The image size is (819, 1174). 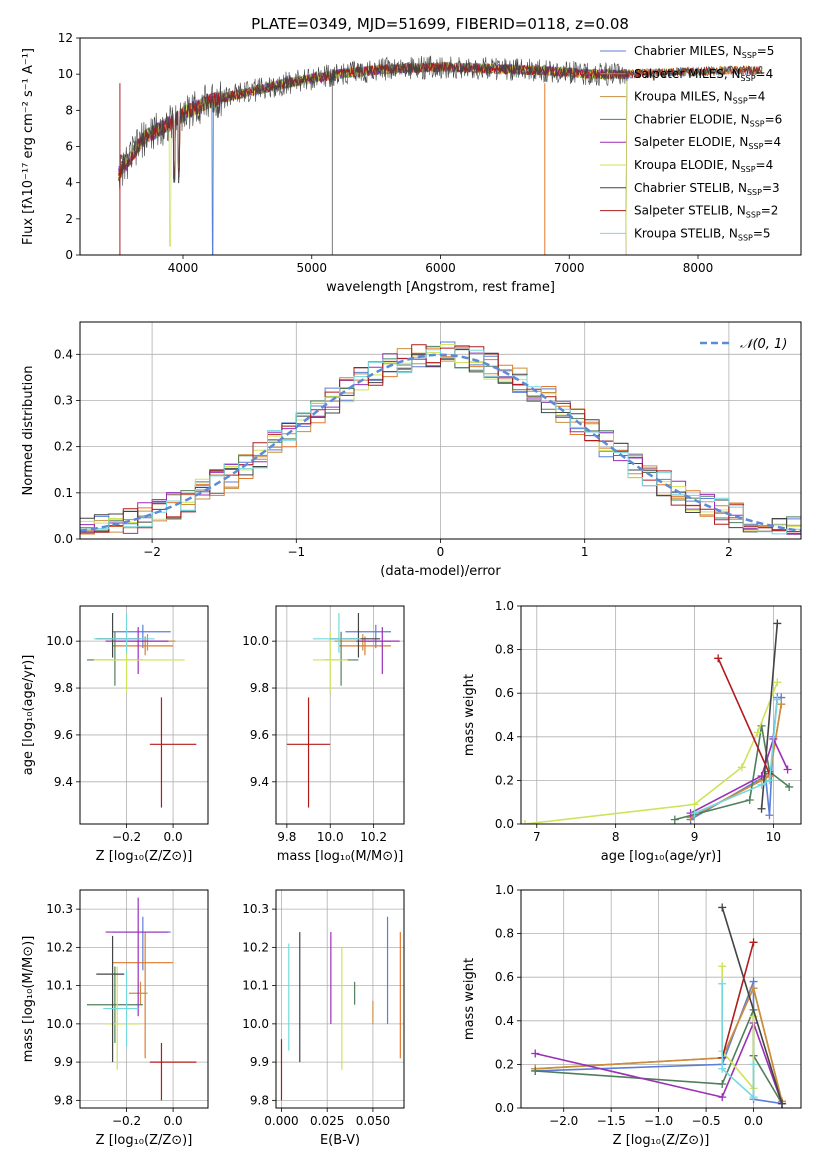 What do you see at coordinates (766, 51) in the screenshot?
I see `legend-label-count: =5` at bounding box center [766, 51].